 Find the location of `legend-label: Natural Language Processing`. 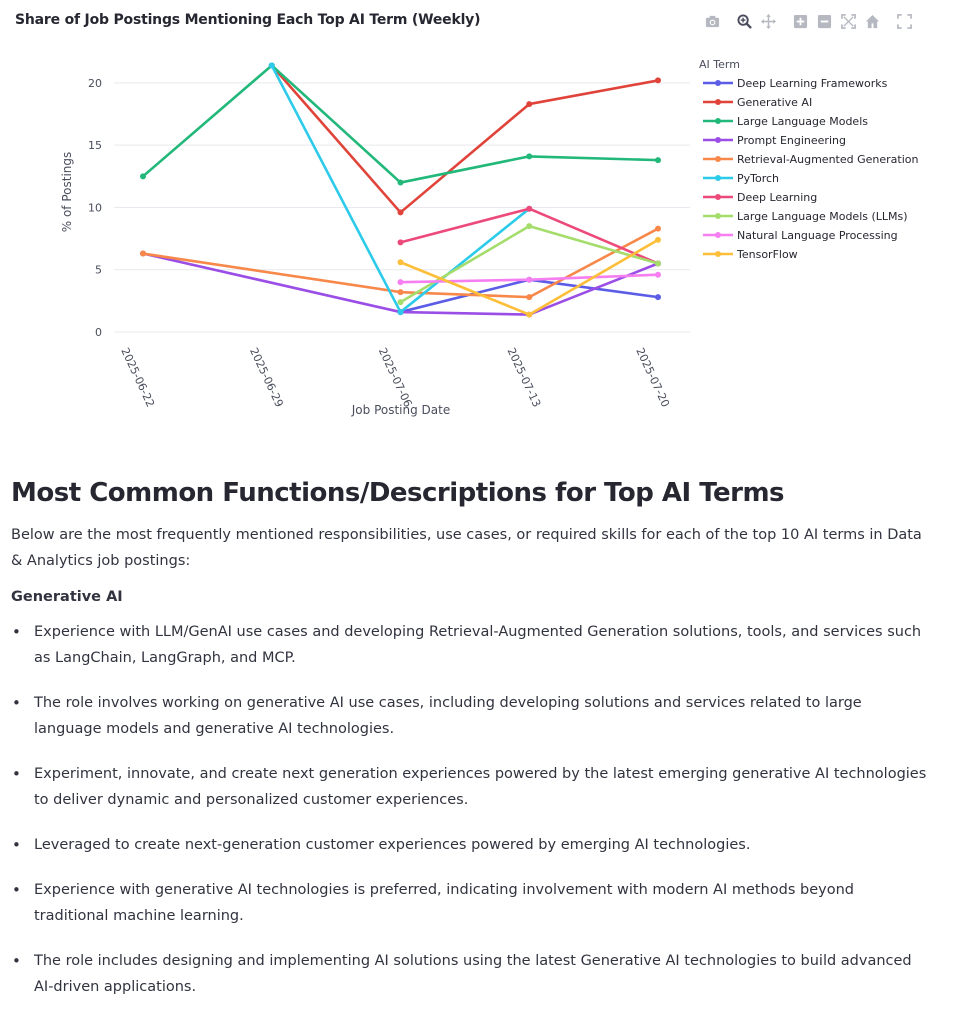

legend-label: Natural Language Processing is located at coordinates (817, 235).